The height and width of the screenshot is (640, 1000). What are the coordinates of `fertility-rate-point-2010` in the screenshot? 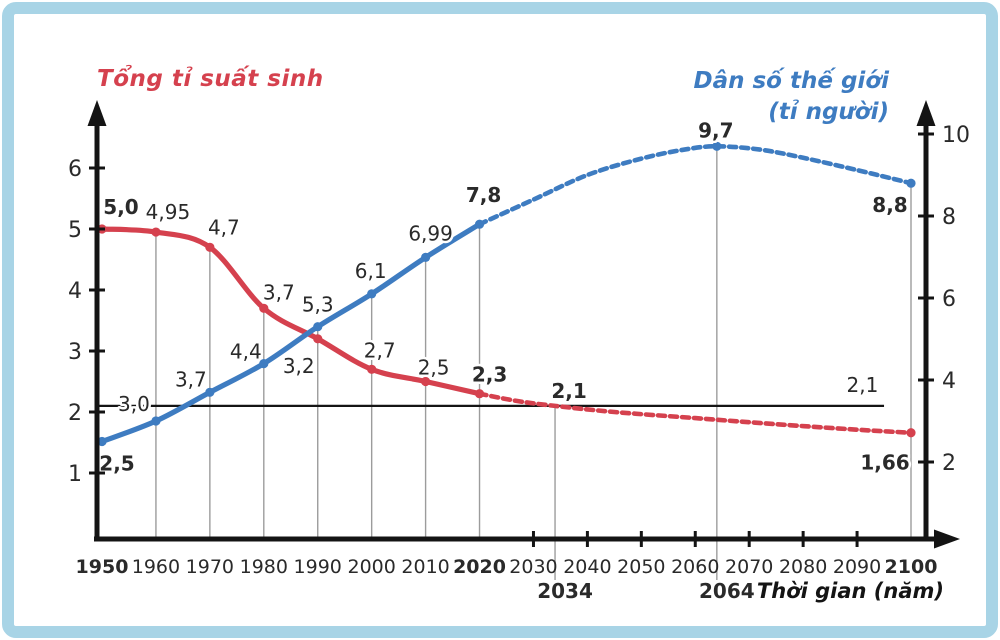 It's located at (426, 381).